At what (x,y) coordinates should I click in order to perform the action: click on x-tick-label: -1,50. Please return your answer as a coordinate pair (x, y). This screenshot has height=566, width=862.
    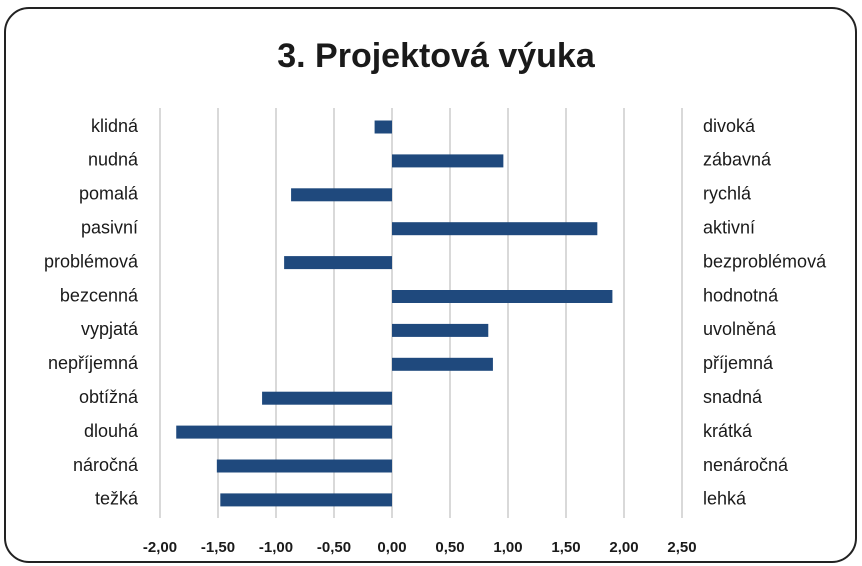
    Looking at the image, I should click on (218, 547).